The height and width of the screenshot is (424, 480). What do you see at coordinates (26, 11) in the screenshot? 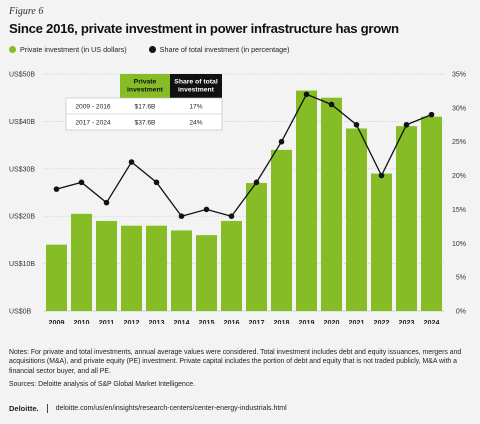
I see `figure-label: Figure 6` at bounding box center [26, 11].